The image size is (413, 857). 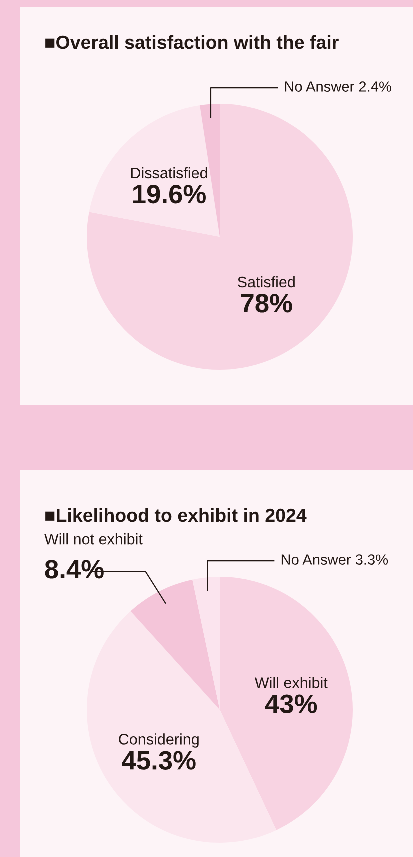 What do you see at coordinates (169, 173) in the screenshot?
I see `slice-label: Dissatisfied` at bounding box center [169, 173].